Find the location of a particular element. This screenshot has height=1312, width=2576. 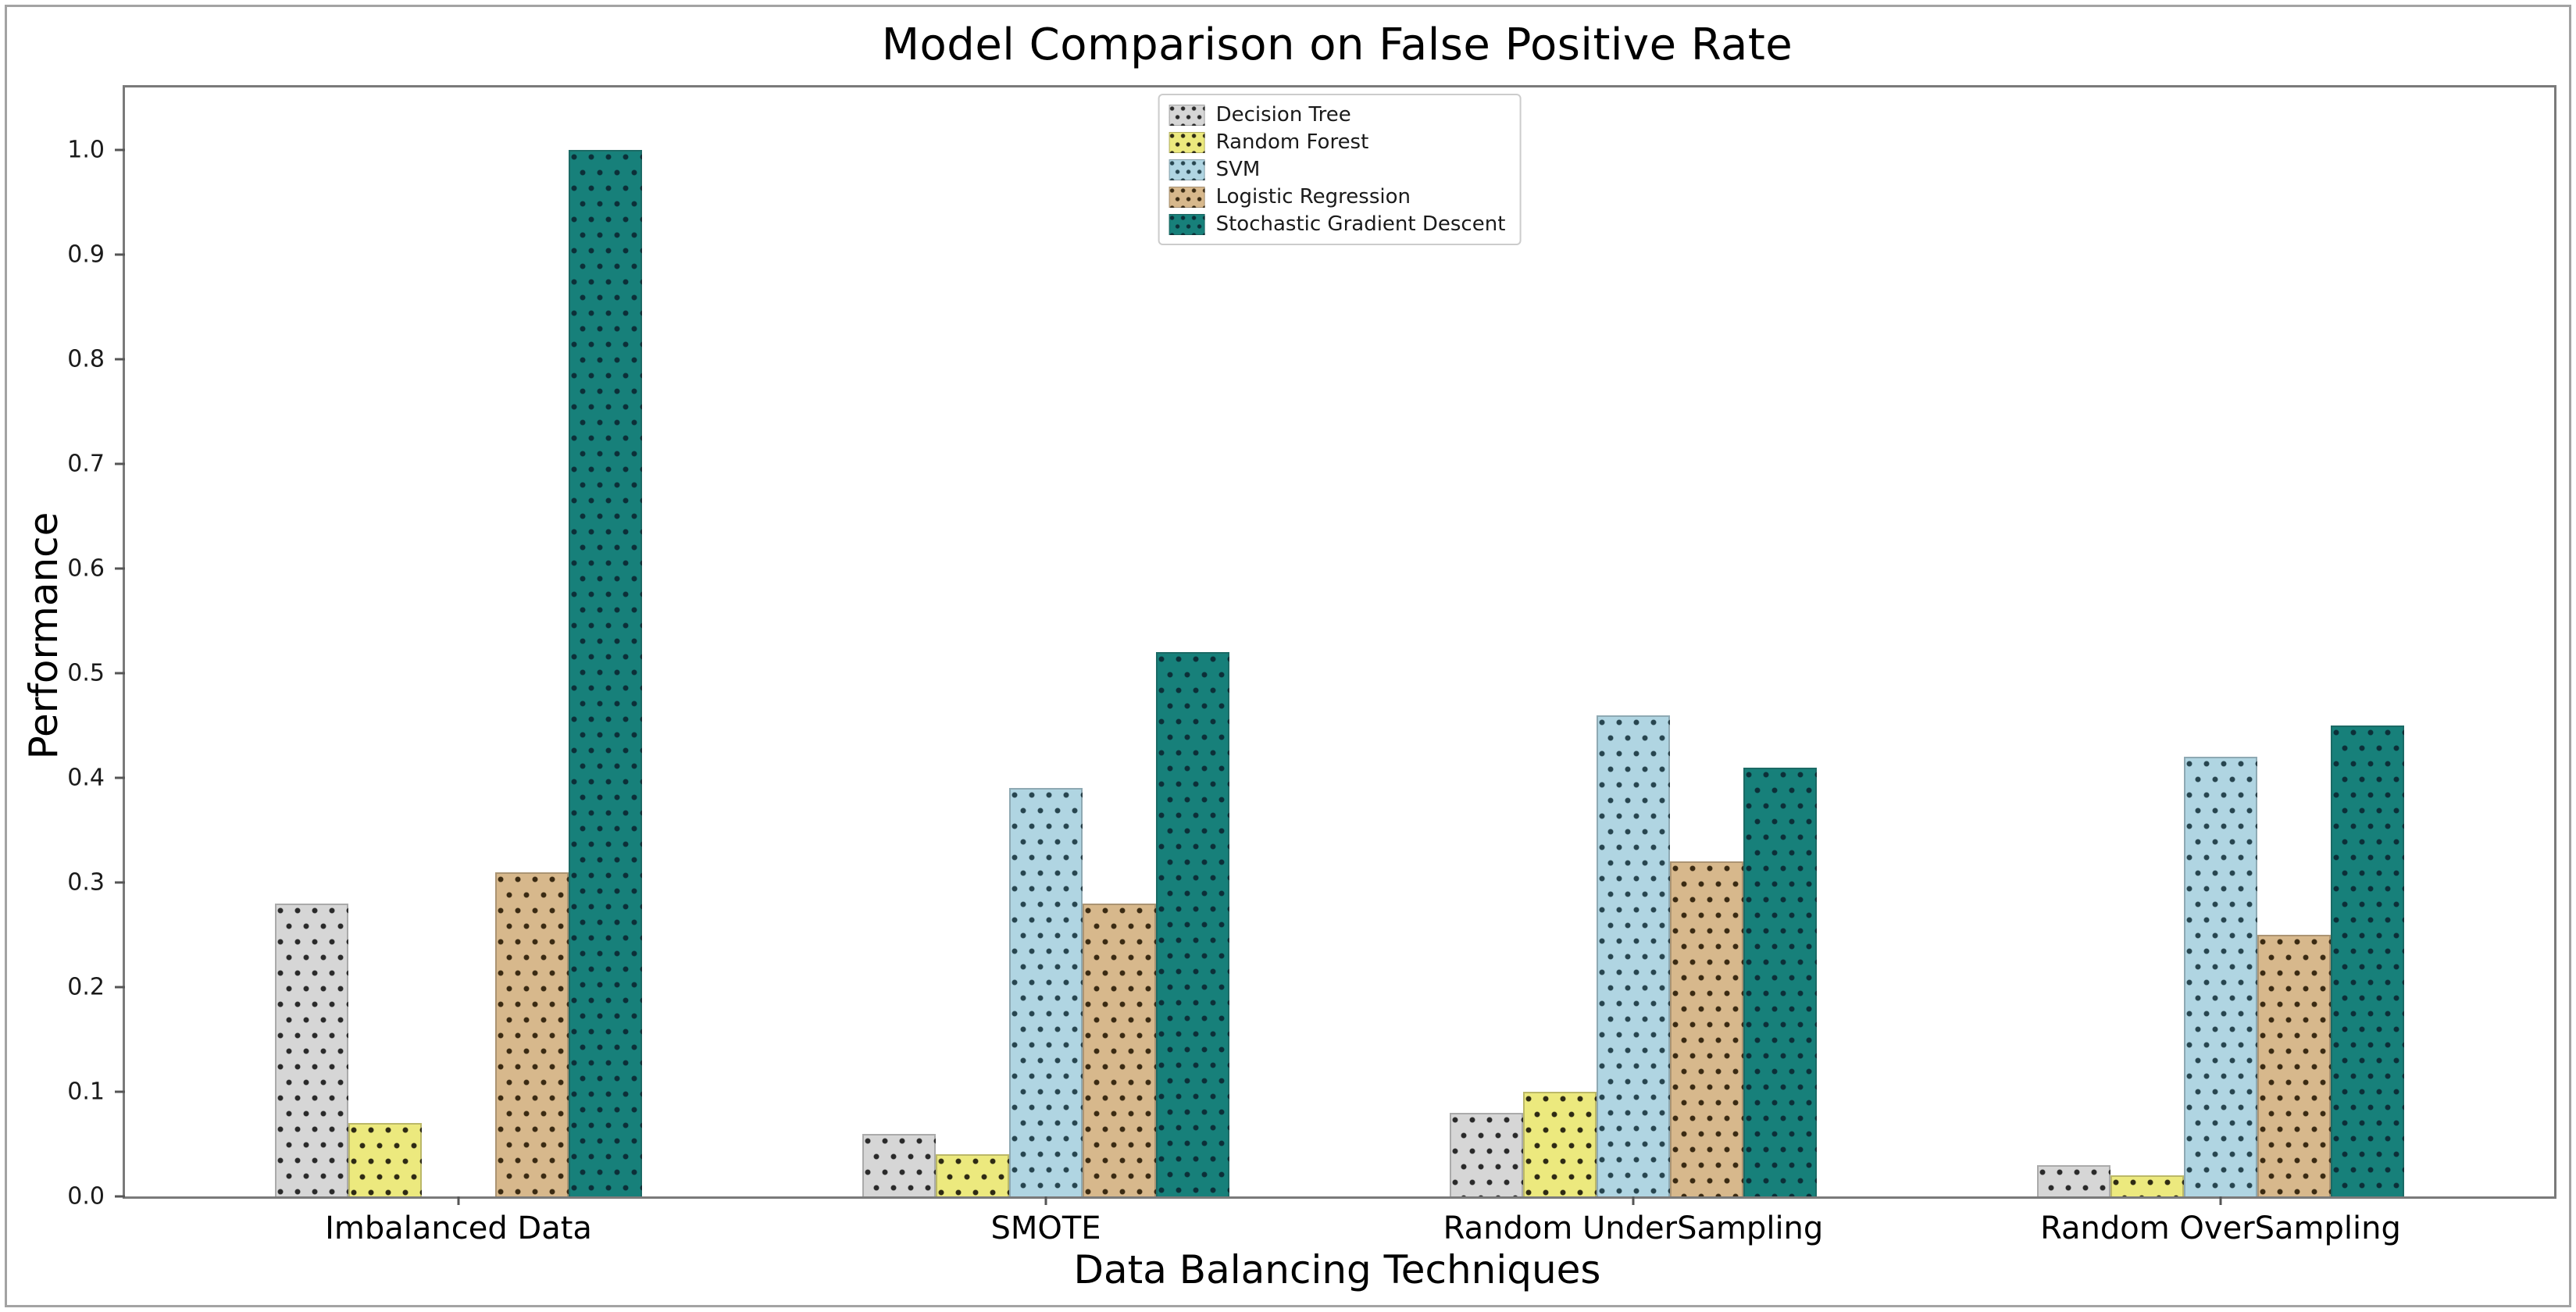

x-tick-mark-random-undersampling is located at coordinates (1633, 1200).